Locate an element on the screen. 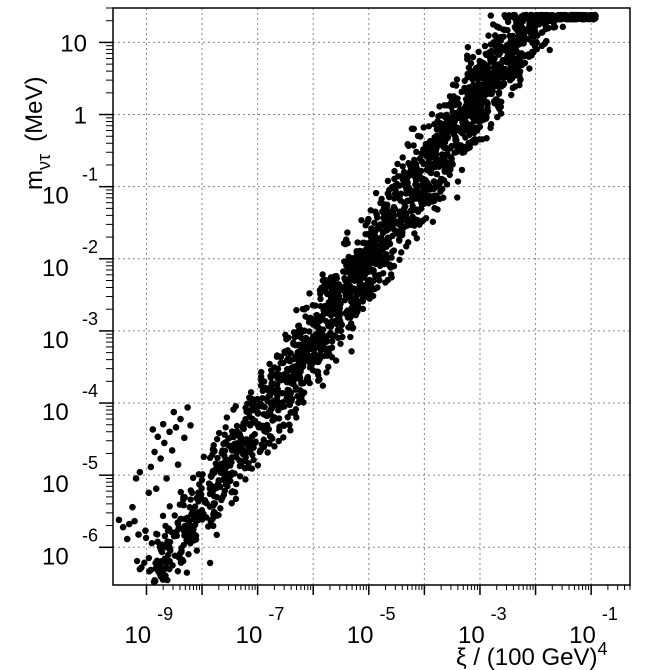 This screenshot has height=670, width=649. y-tick-exponent: -6 is located at coordinates (90, 535).